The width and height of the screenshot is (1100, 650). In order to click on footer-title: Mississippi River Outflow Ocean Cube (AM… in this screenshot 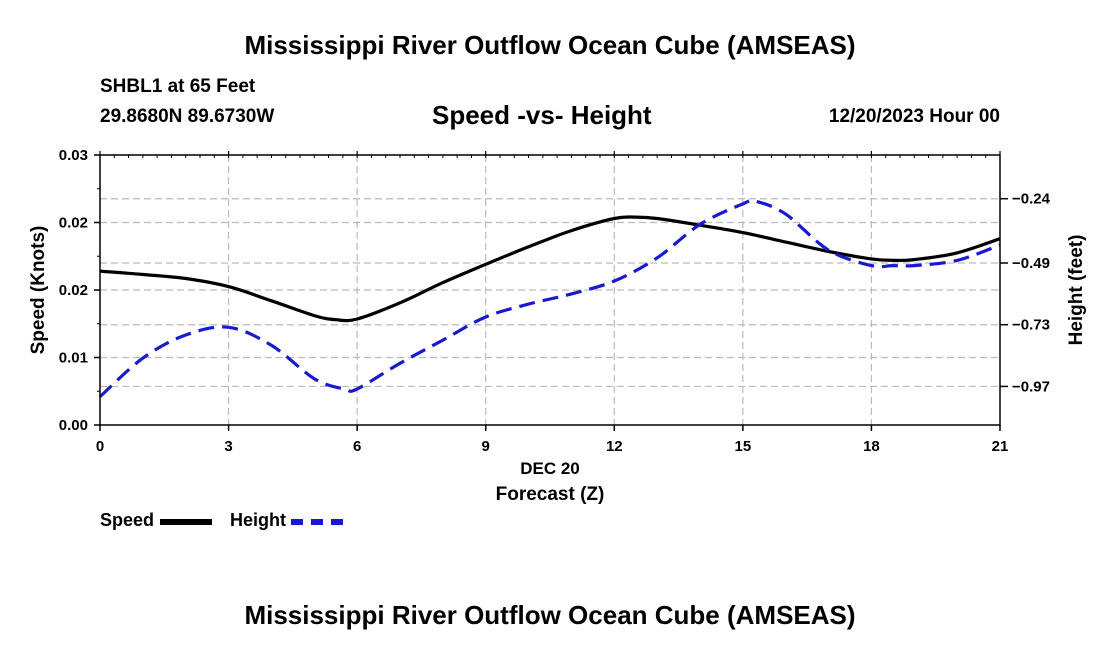, I will do `click(550, 615)`.